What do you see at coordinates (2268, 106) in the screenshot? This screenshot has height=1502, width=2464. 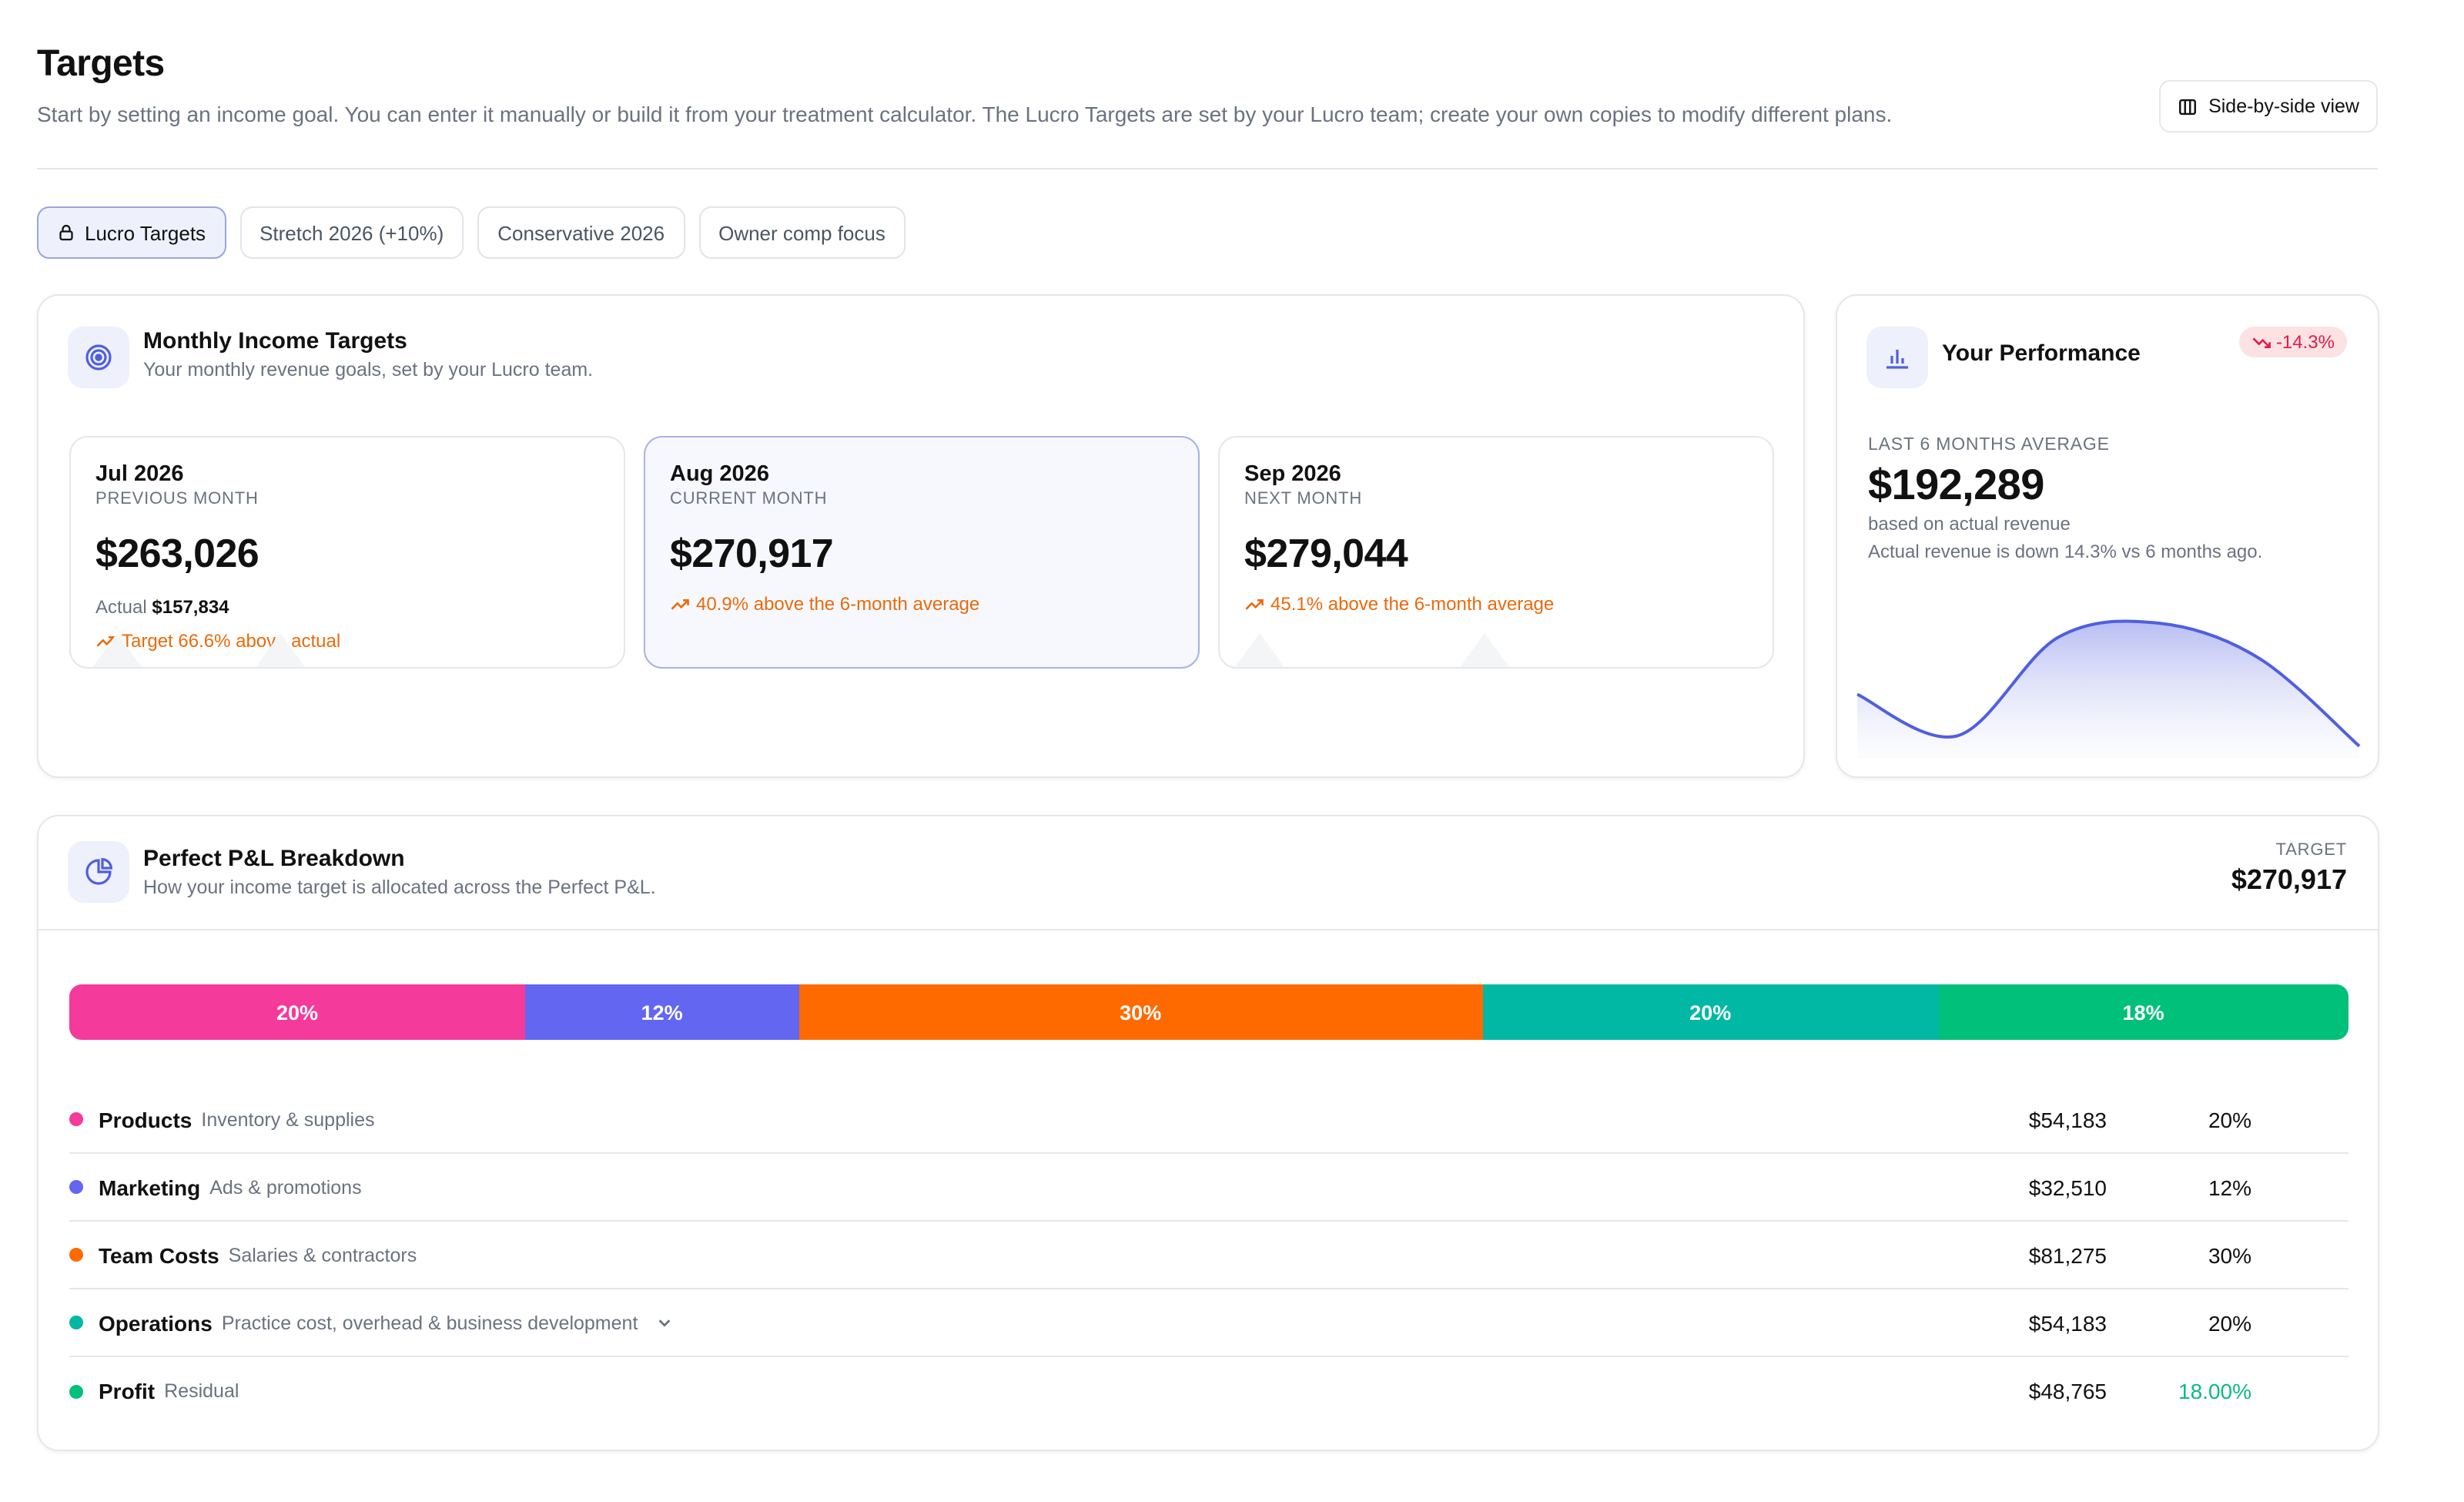 I see `side-by-side-view-button: Side-by-side view` at bounding box center [2268, 106].